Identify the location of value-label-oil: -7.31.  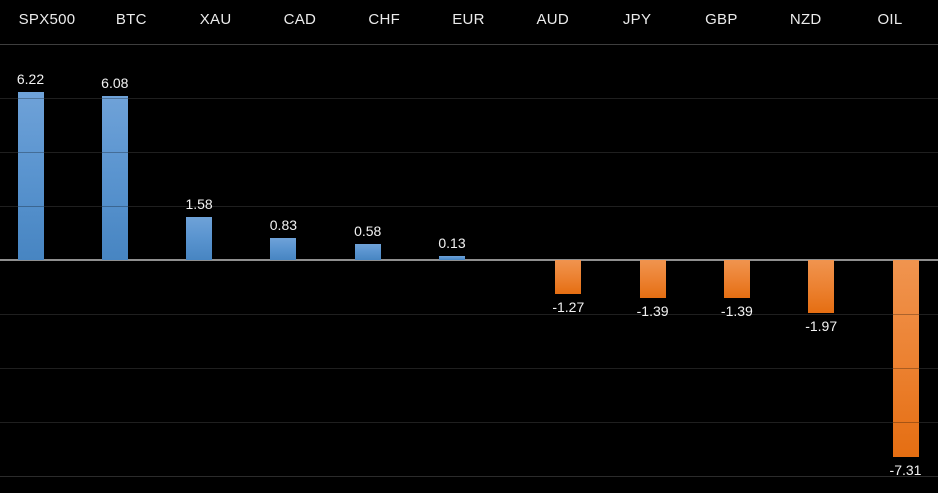
(905, 470).